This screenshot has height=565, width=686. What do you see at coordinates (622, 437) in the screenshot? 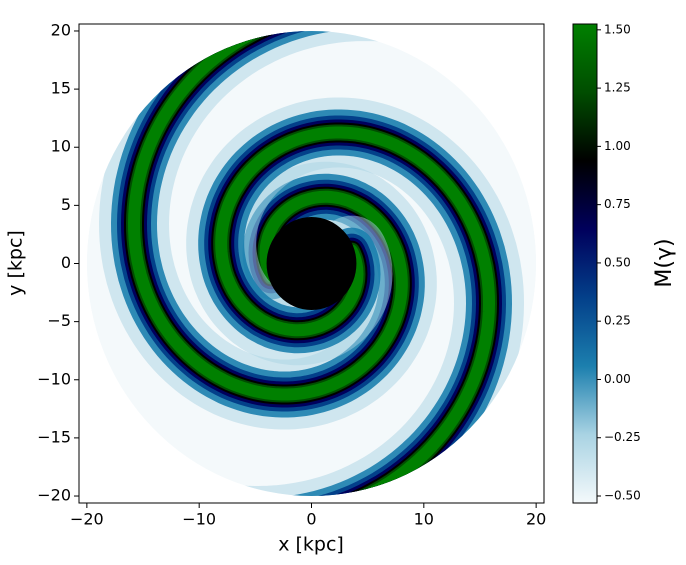
I see `colorbar-tick-label: −0.25` at bounding box center [622, 437].